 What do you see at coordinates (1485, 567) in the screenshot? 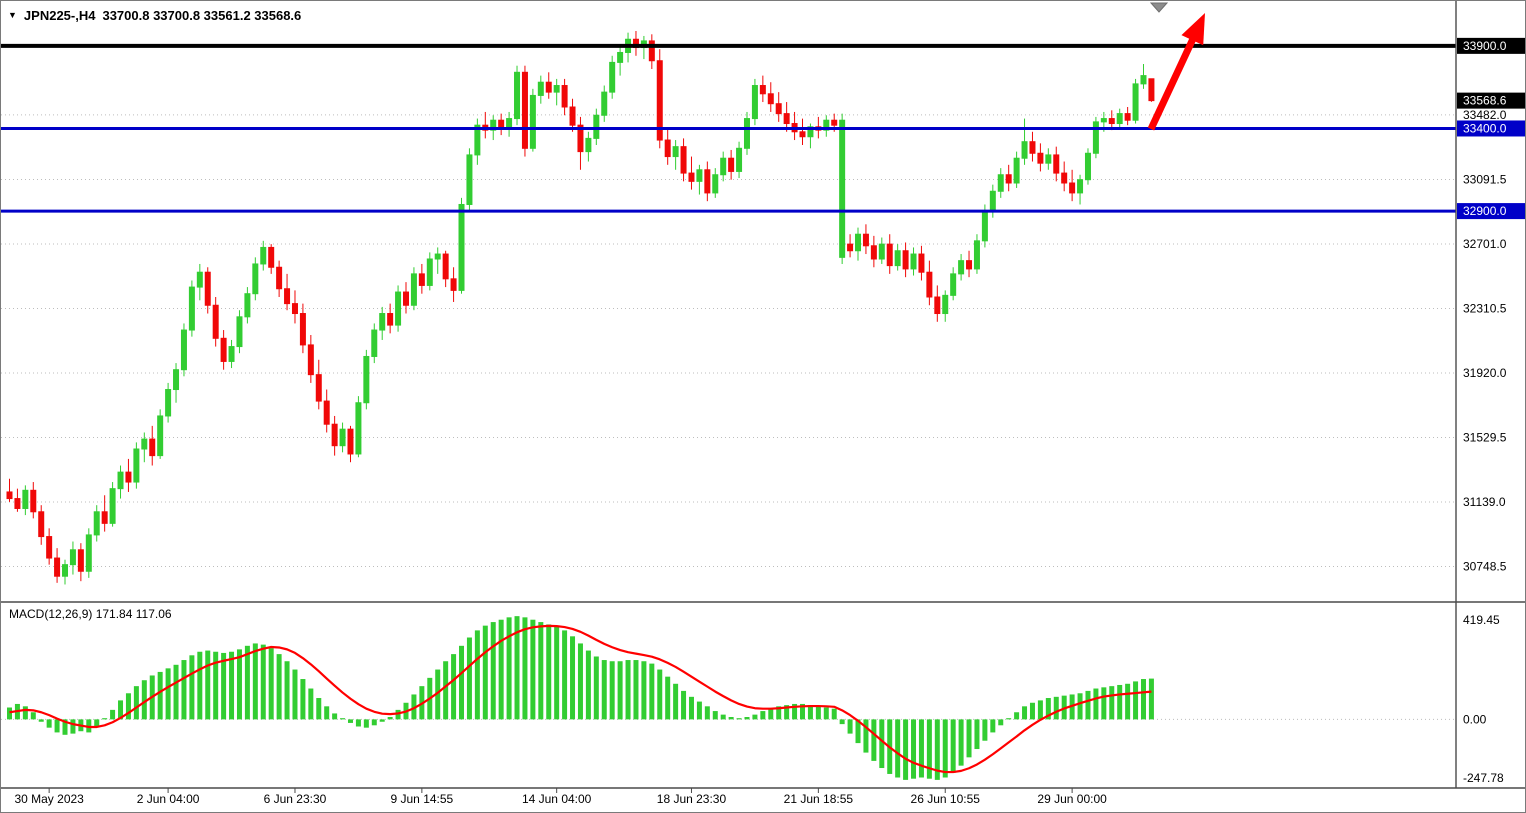
I see `price-tick-label: 30748.5` at bounding box center [1485, 567].